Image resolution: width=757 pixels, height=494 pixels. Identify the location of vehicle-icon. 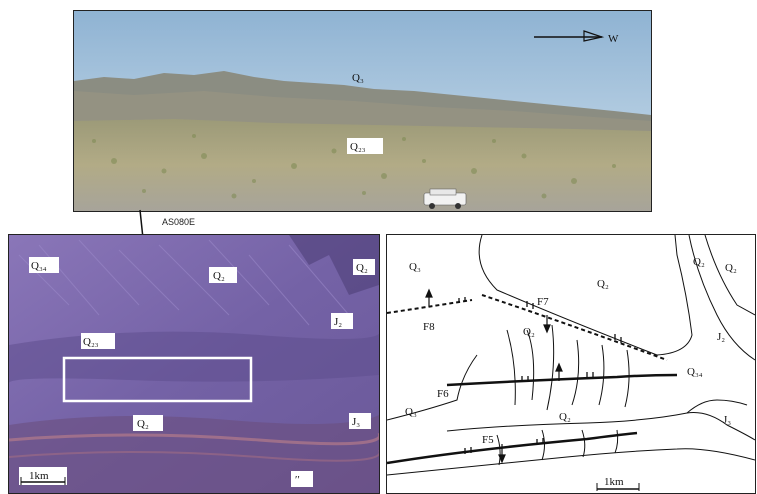
(445, 198).